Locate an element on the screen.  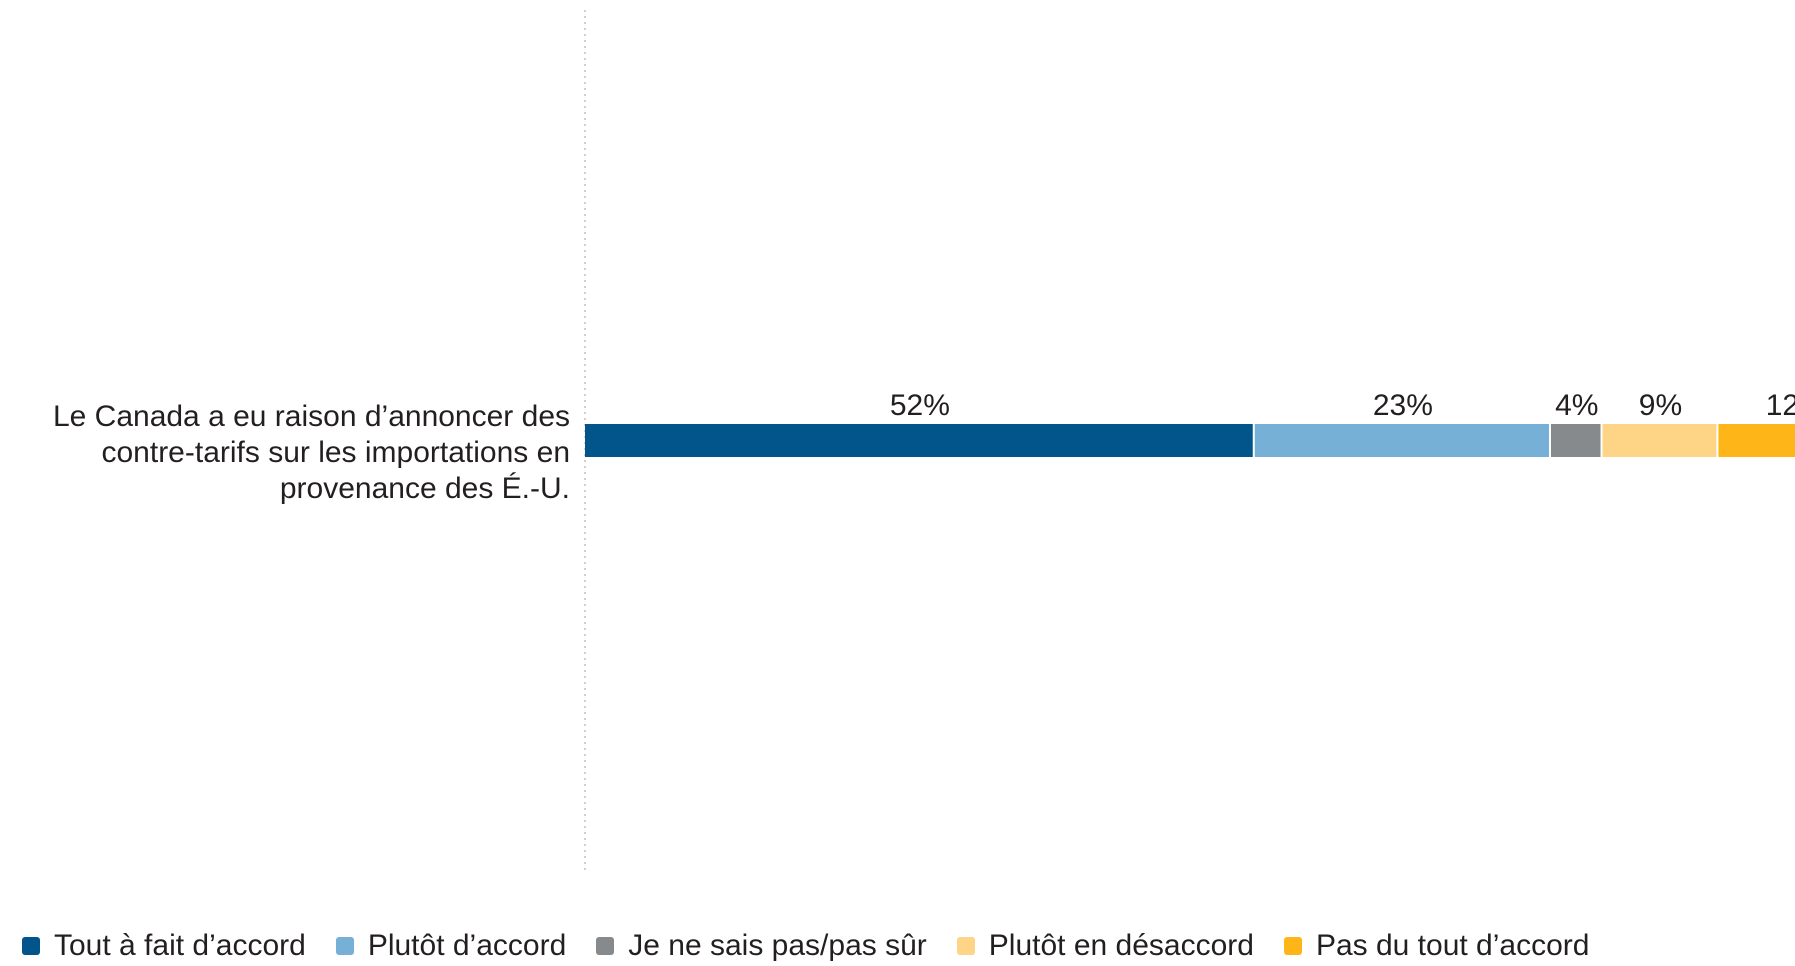
bar-value-label-2: 23% is located at coordinates (1403, 405).